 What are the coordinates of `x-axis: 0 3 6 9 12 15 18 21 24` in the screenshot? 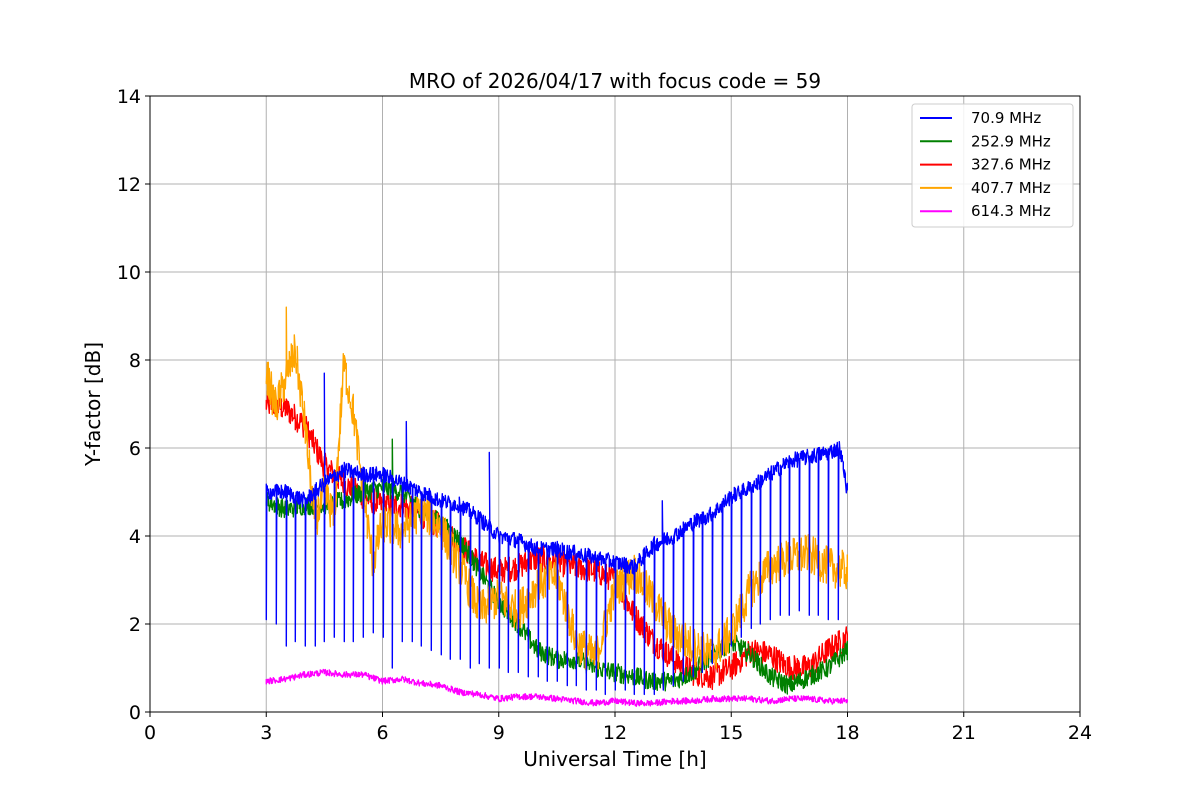 It's located at (618, 728).